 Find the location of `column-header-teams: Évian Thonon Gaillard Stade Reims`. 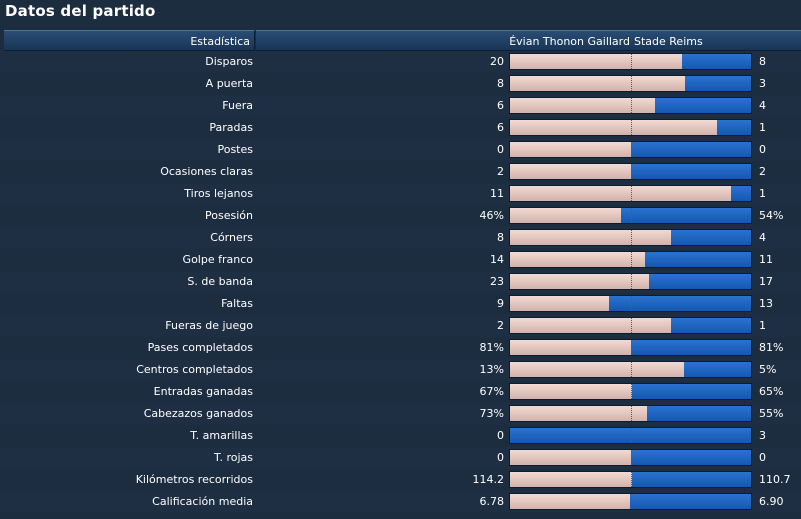

column-header-teams: Évian Thonon Gaillard Stade Reims is located at coordinates (528, 40).